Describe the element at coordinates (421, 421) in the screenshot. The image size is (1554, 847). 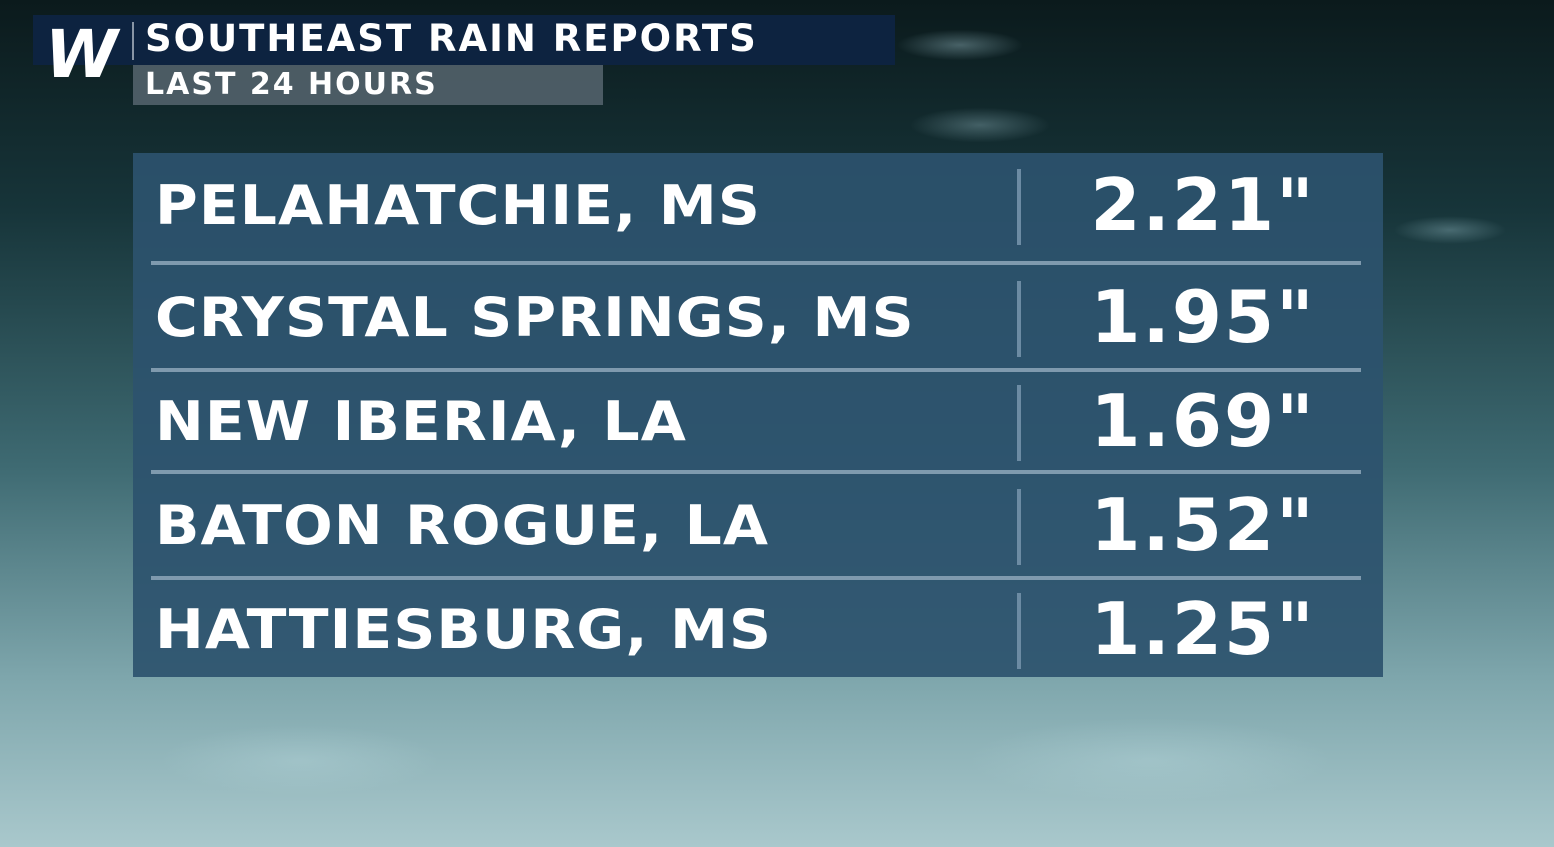
I see `location-cell: NEW IBERIA, LA` at that location.